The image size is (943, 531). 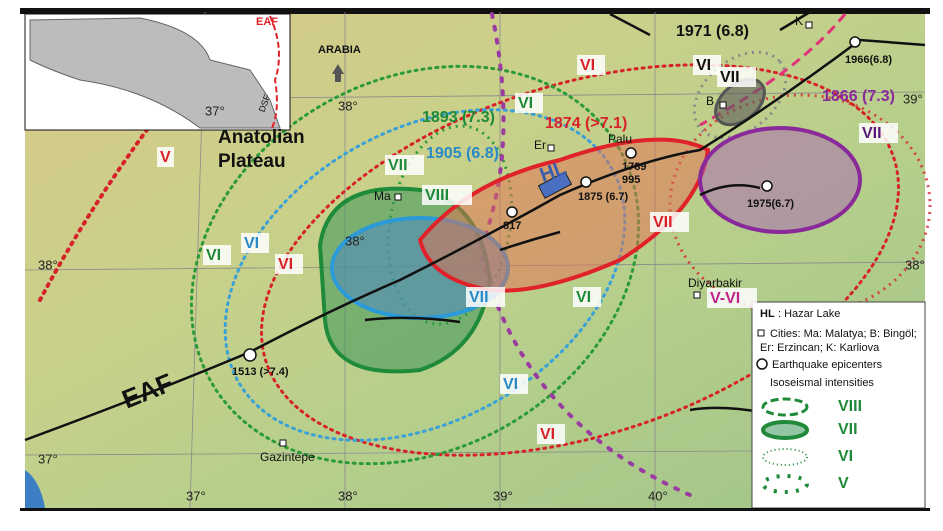 What do you see at coordinates (274, 72) in the screenshot?
I see `inset-fault` at bounding box center [274, 72].